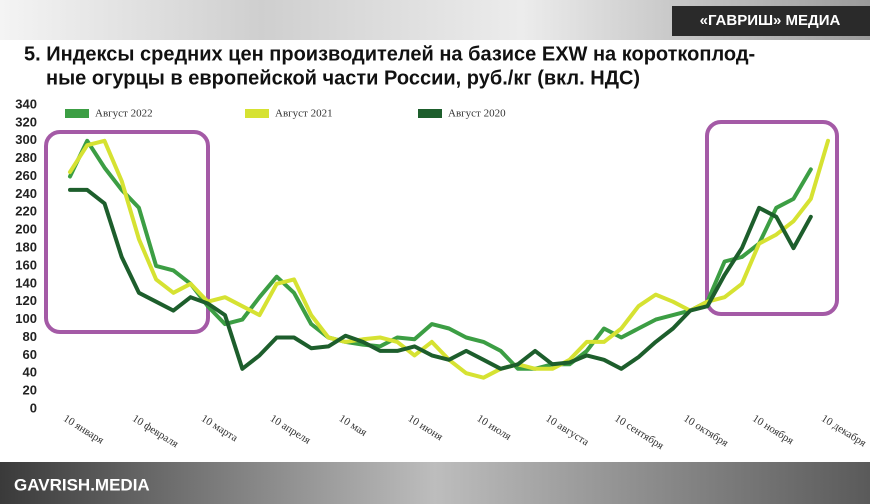 This screenshot has width=870, height=504. Describe the element at coordinates (26, 211) in the screenshot. I see `y-tick-label: 220` at that location.